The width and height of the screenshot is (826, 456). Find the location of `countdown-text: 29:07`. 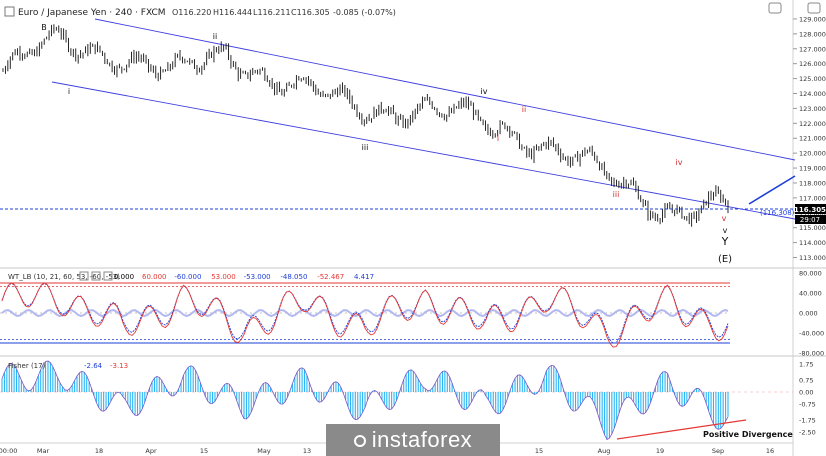

countdown-text: 29:07 is located at coordinates (810, 220).